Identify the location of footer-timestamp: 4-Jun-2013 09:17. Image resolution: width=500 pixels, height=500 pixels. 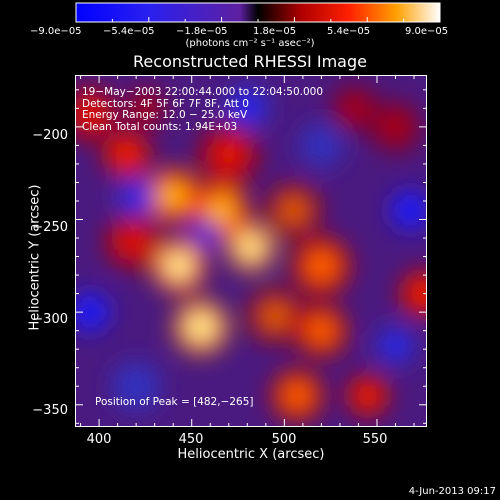
(452, 491).